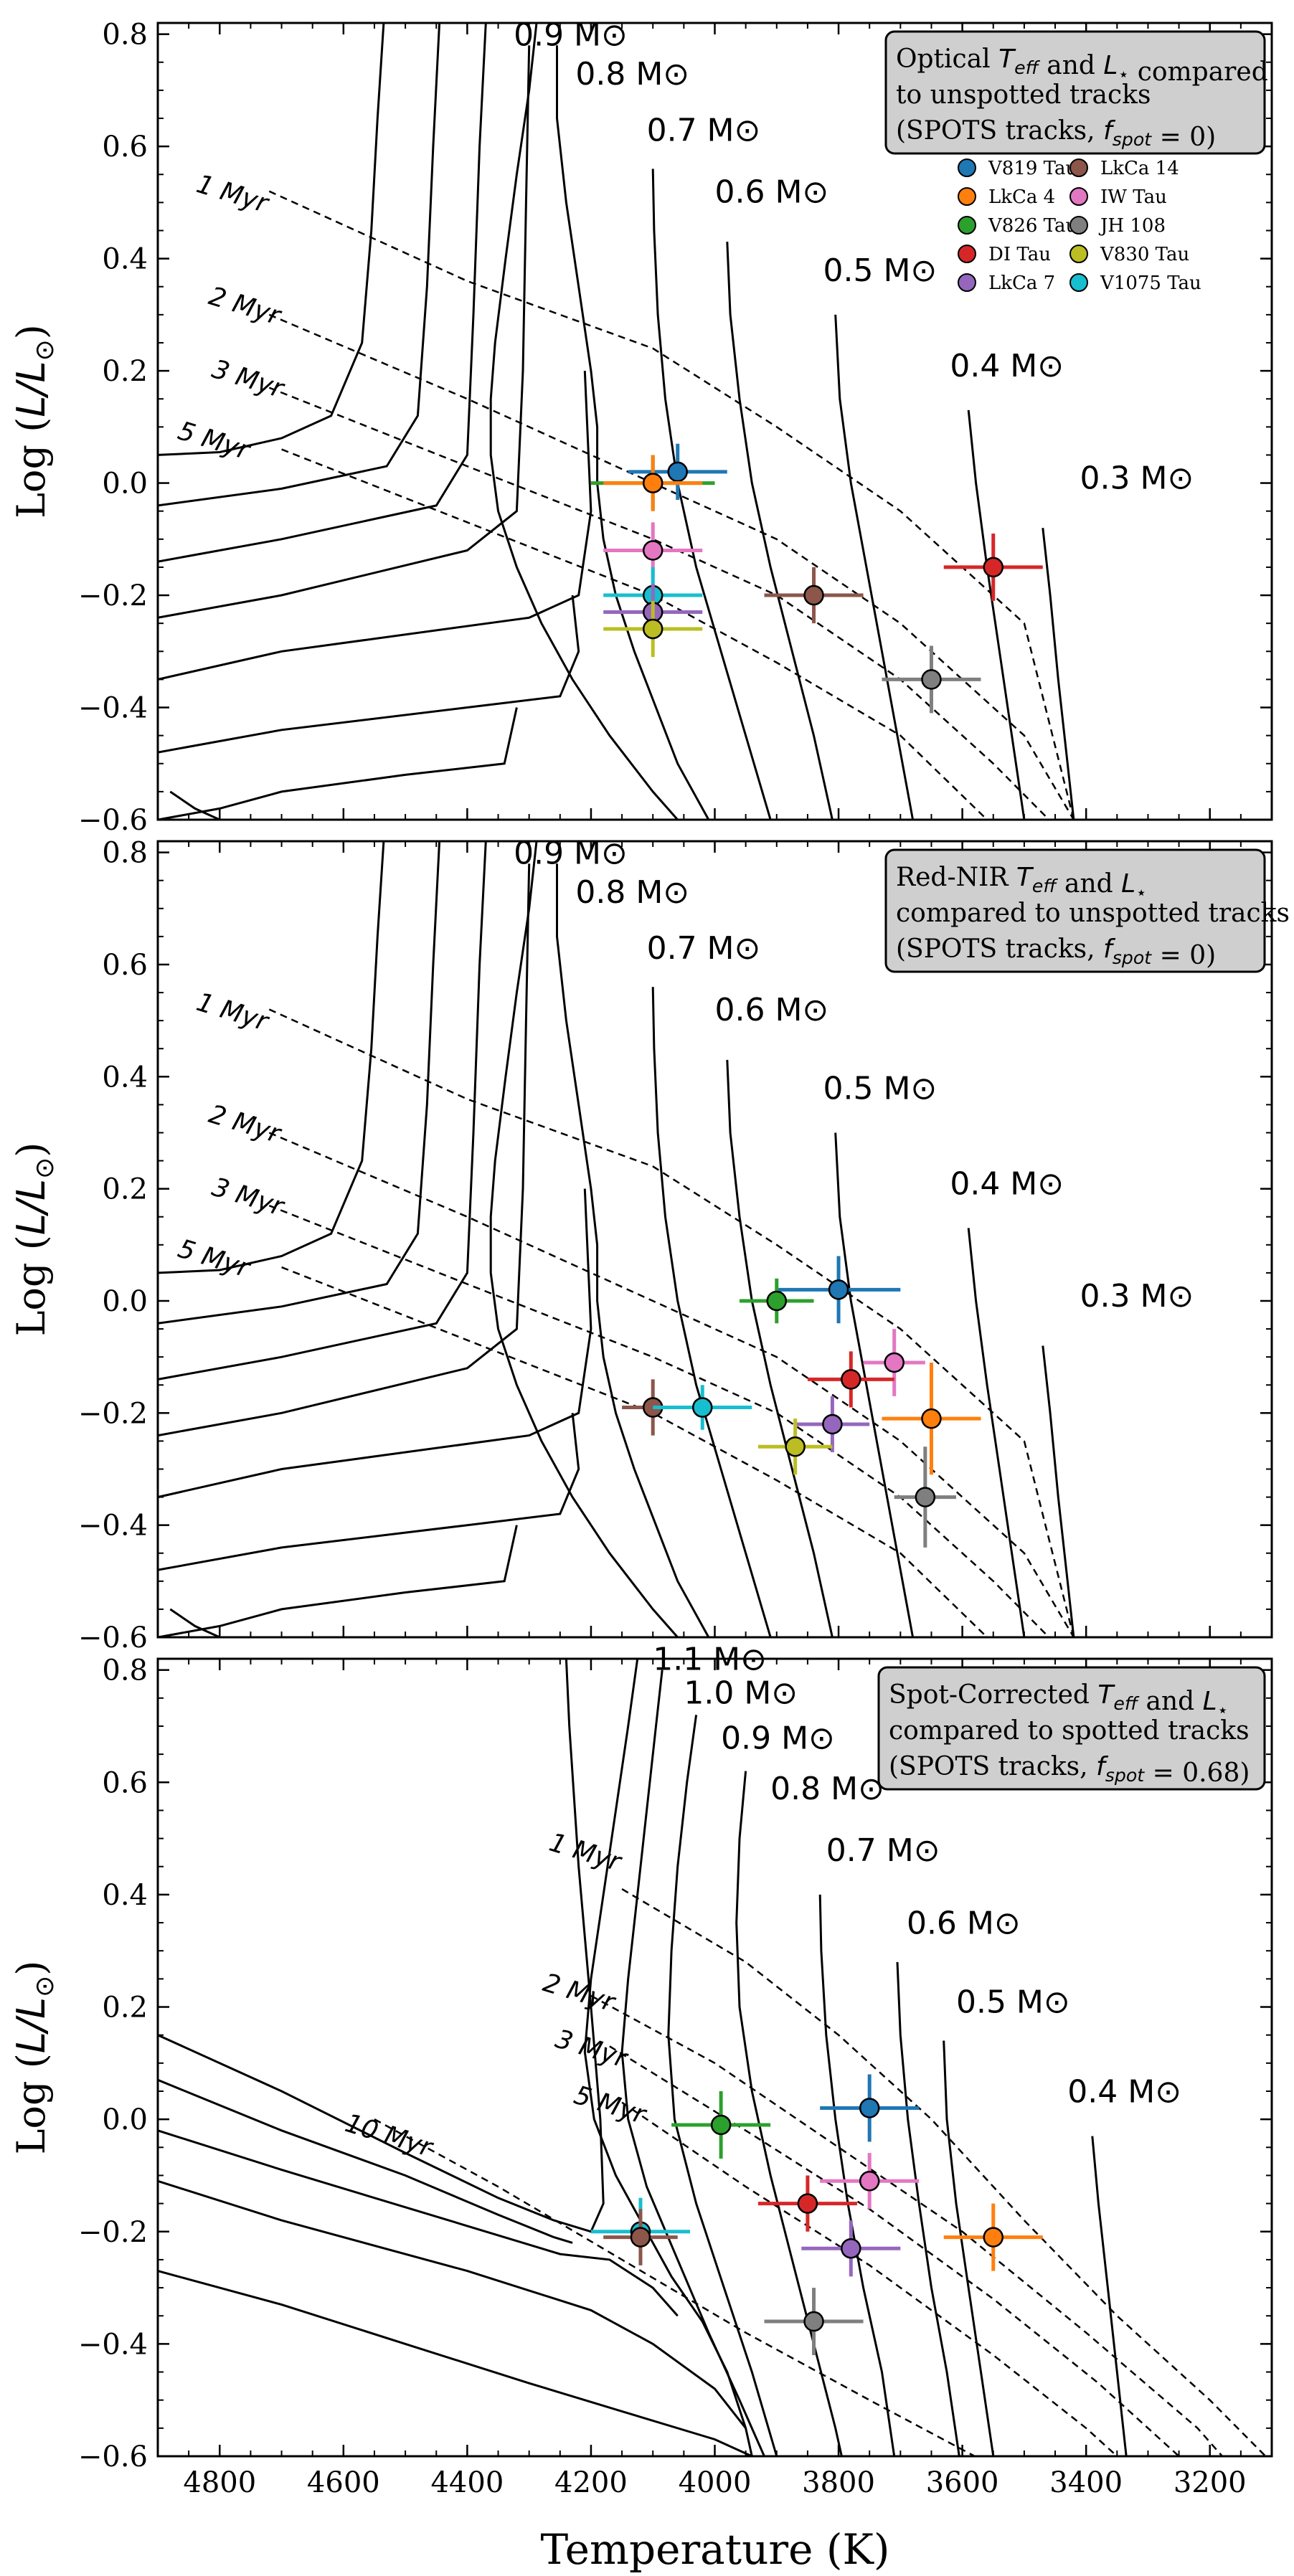 The image size is (1294, 2576). What do you see at coordinates (816, 2215) in the screenshot?
I see `data-points` at bounding box center [816, 2215].